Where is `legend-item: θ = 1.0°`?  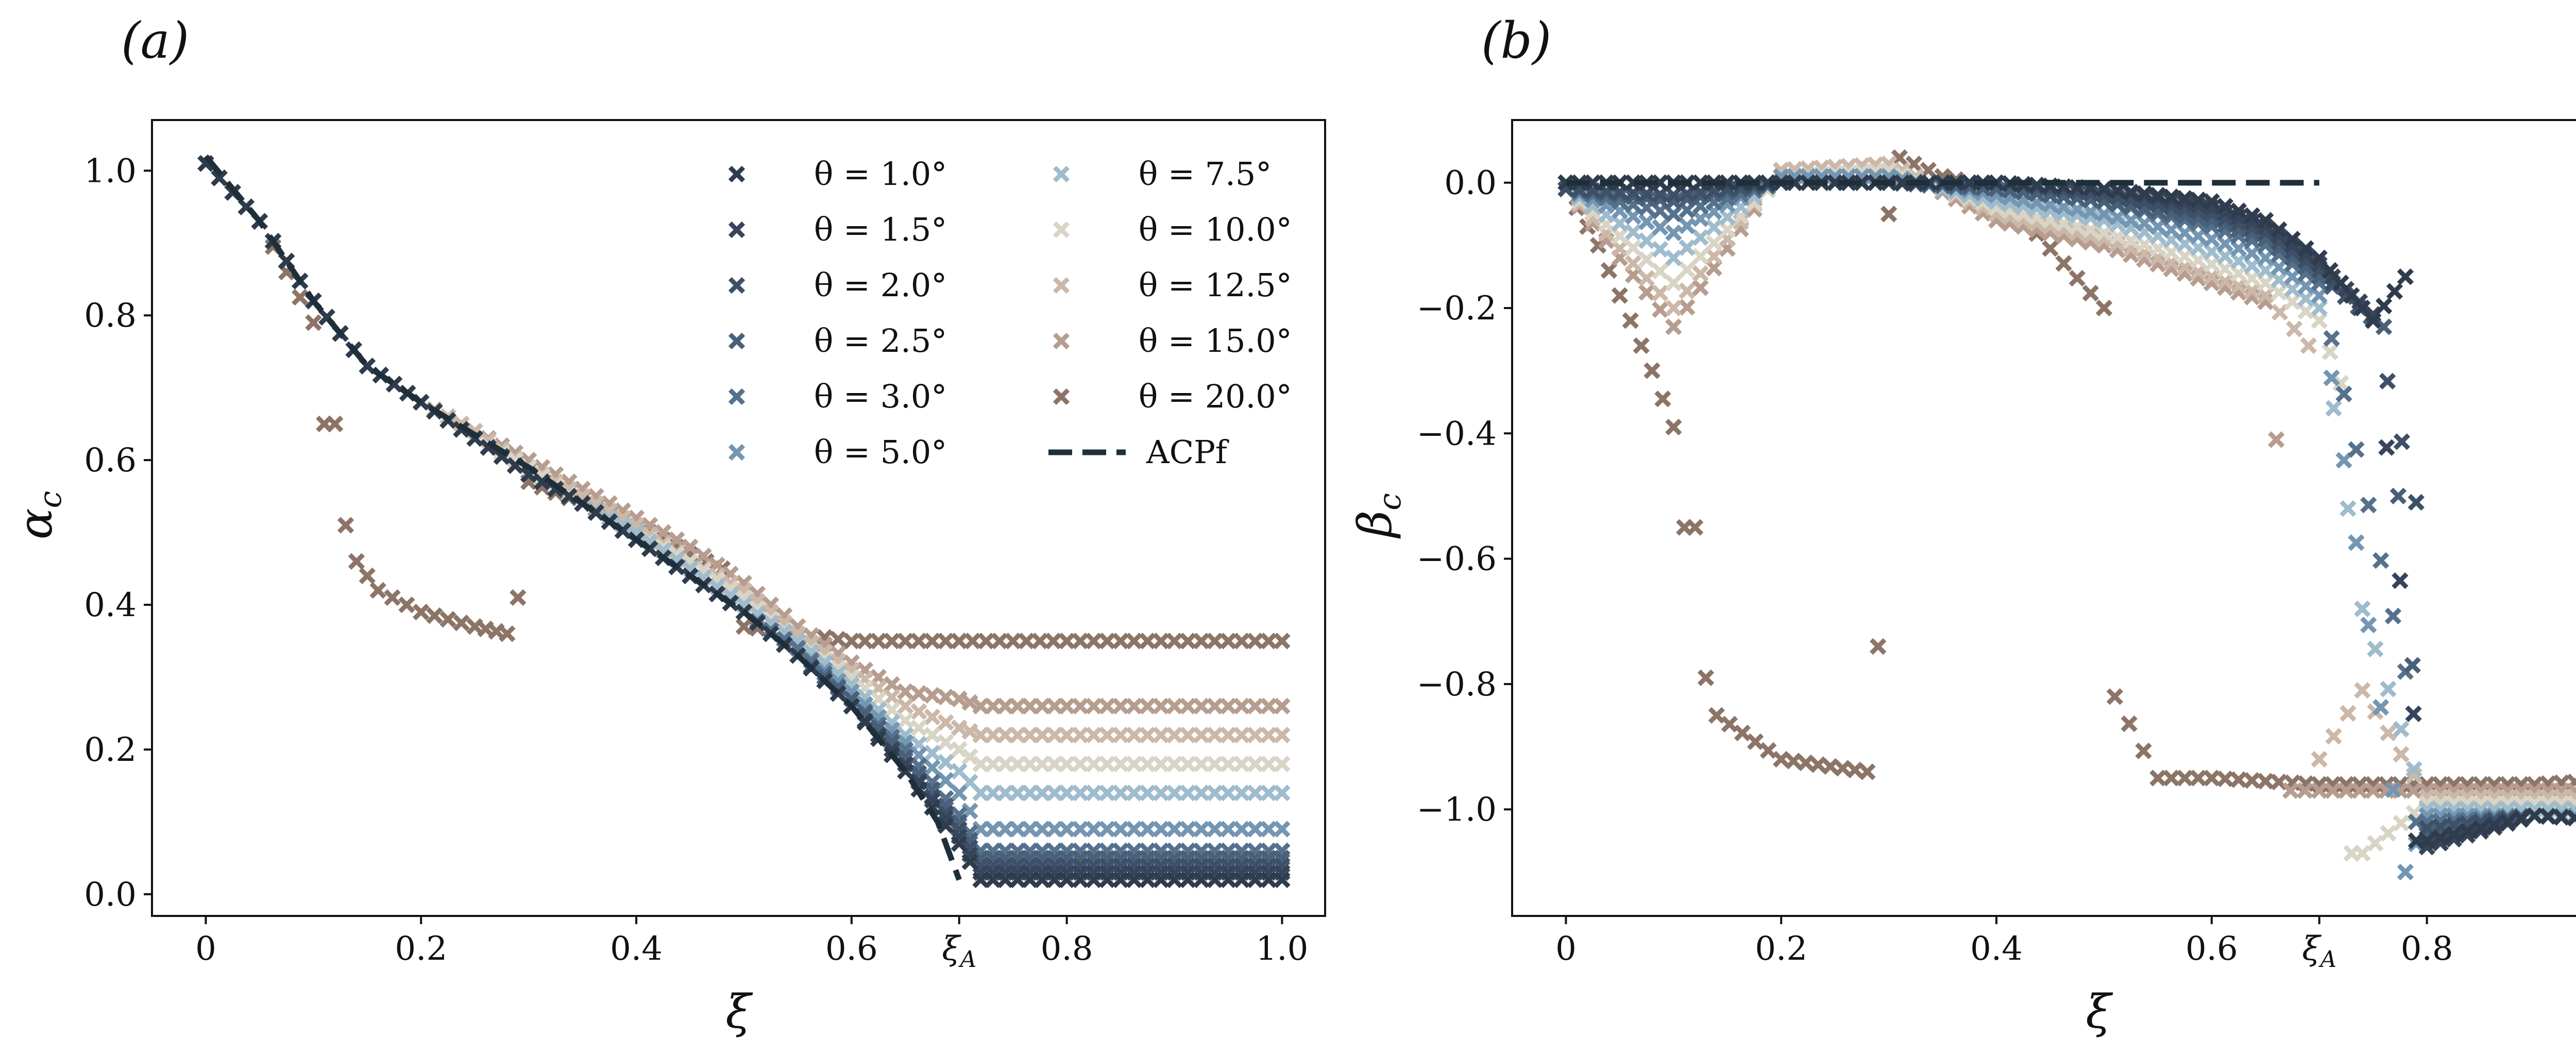
legend-item: θ = 1.0° is located at coordinates (837, 174).